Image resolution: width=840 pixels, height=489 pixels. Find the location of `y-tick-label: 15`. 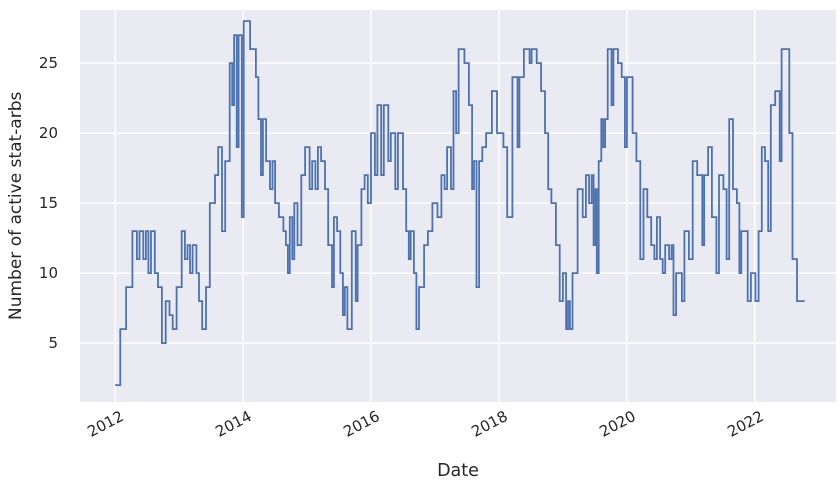

y-tick-label: 15 is located at coordinates (48, 203).